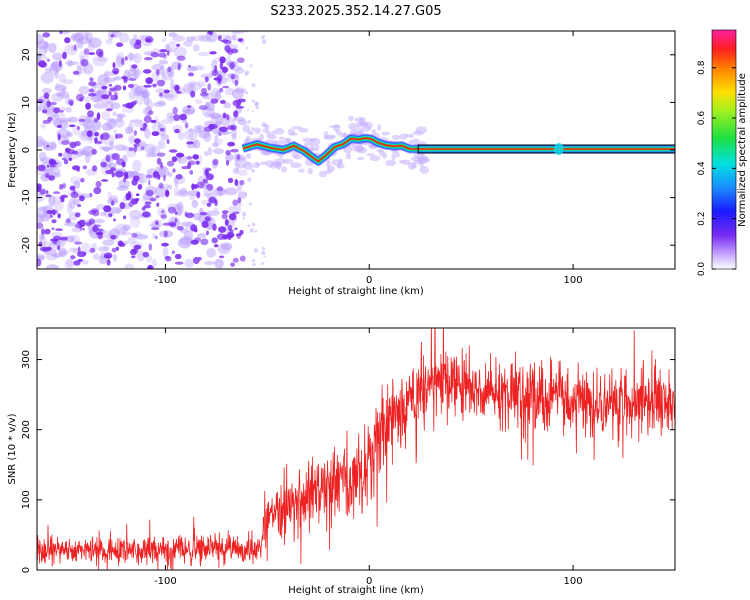 This screenshot has height=600, width=750. What do you see at coordinates (26, 499) in the screenshot?
I see `y-tick-label: 100` at bounding box center [26, 499].